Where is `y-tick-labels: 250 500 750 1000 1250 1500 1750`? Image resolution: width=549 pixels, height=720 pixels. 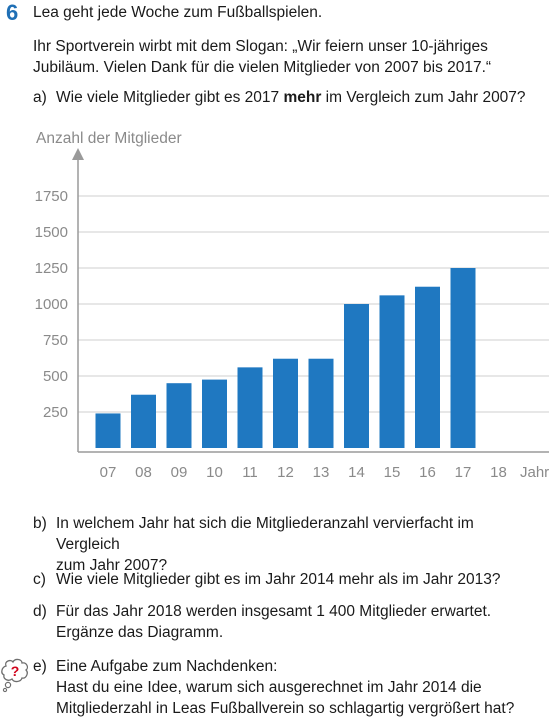
y-tick-labels: 250 500 750 1000 1250 1500 1750 is located at coordinates (51, 304).